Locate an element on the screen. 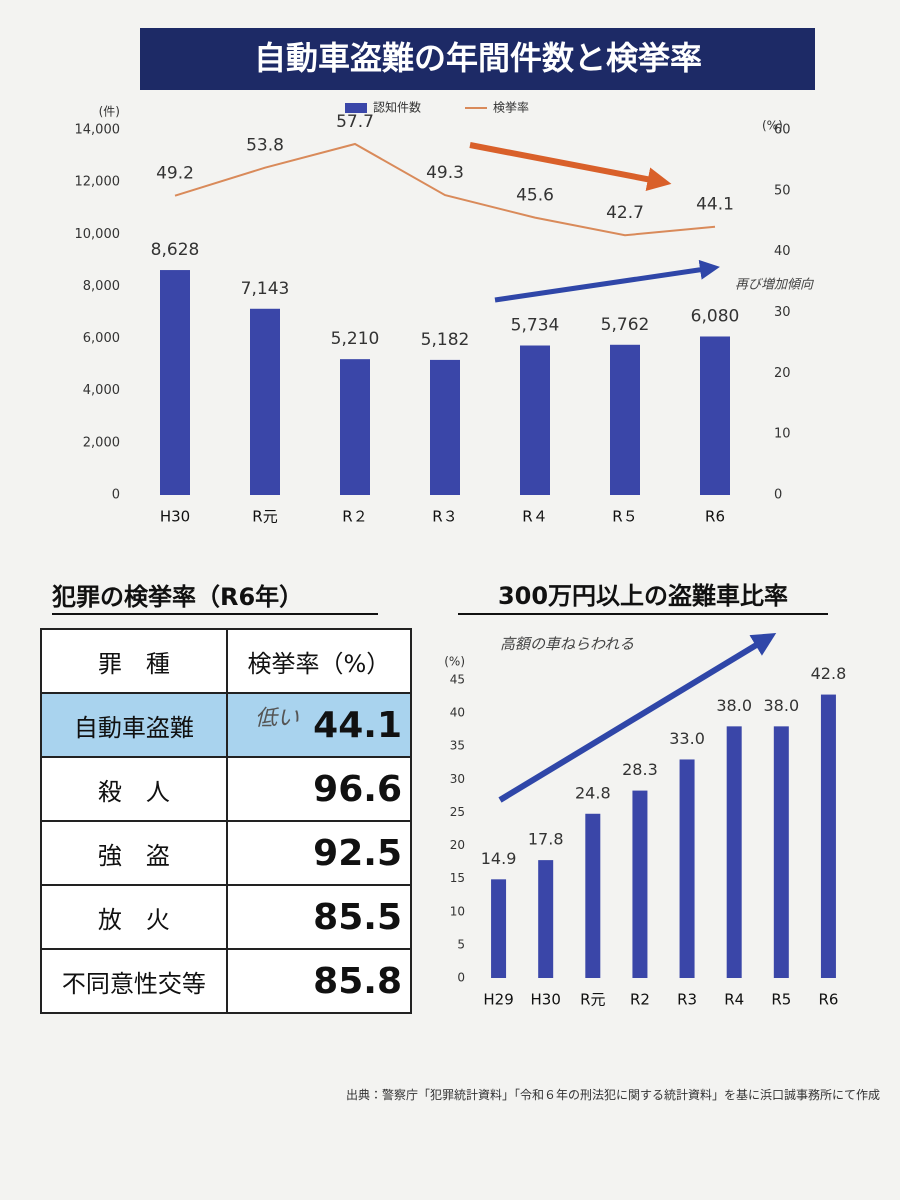  y-tick-label: 45 is located at coordinates (457, 680).